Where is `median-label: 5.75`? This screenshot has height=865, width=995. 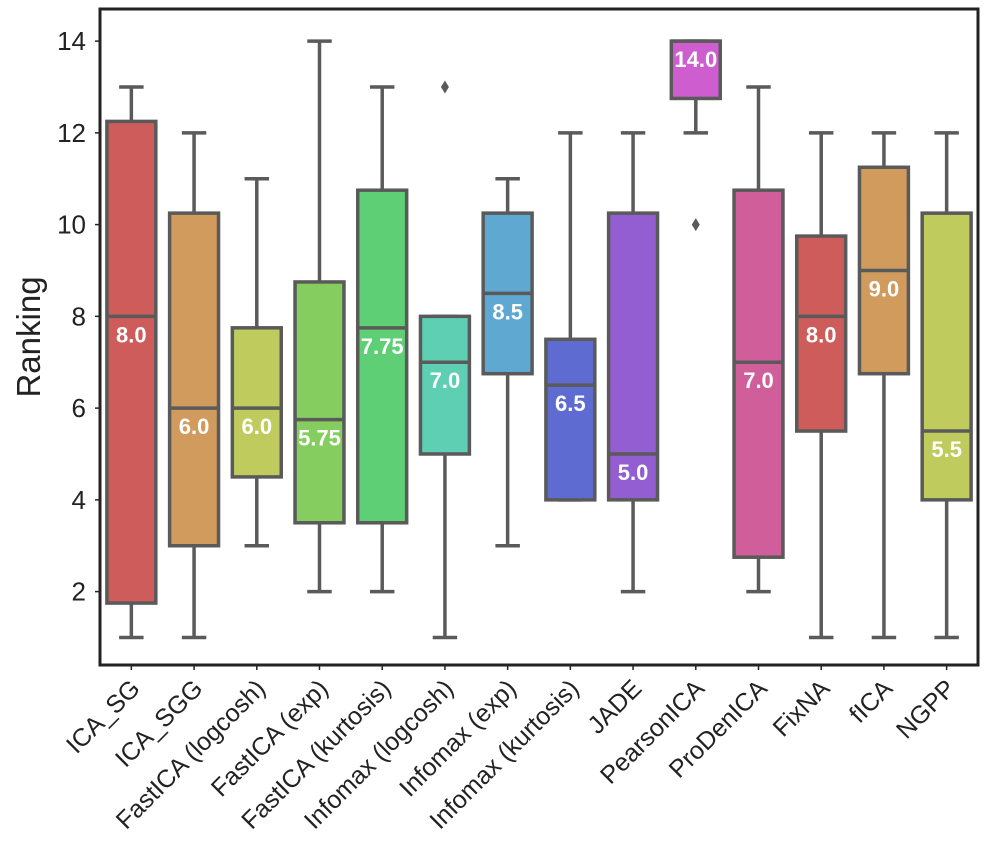 median-label: 5.75 is located at coordinates (319, 438).